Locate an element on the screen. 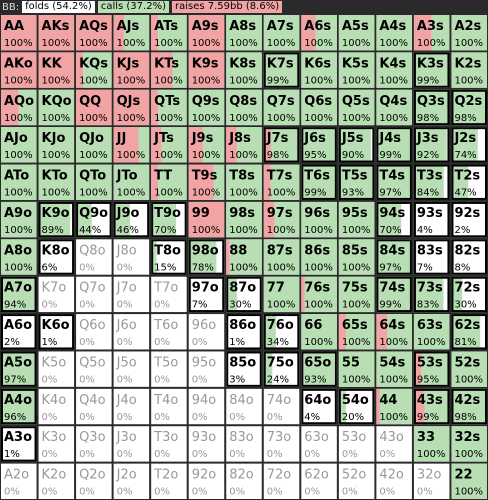  hand-percent: 24% is located at coordinates (278, 379).